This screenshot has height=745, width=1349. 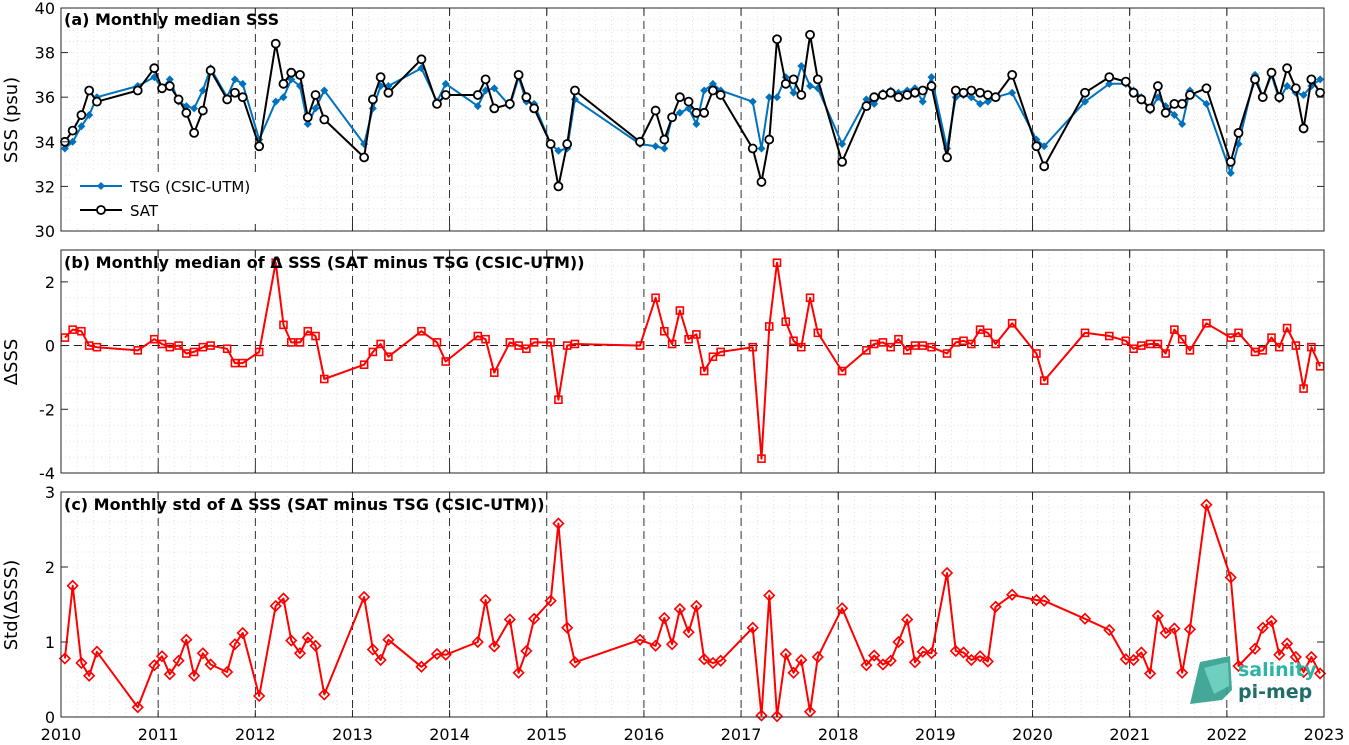 What do you see at coordinates (101, 210) in the screenshot?
I see `legend-sat-marker` at bounding box center [101, 210].